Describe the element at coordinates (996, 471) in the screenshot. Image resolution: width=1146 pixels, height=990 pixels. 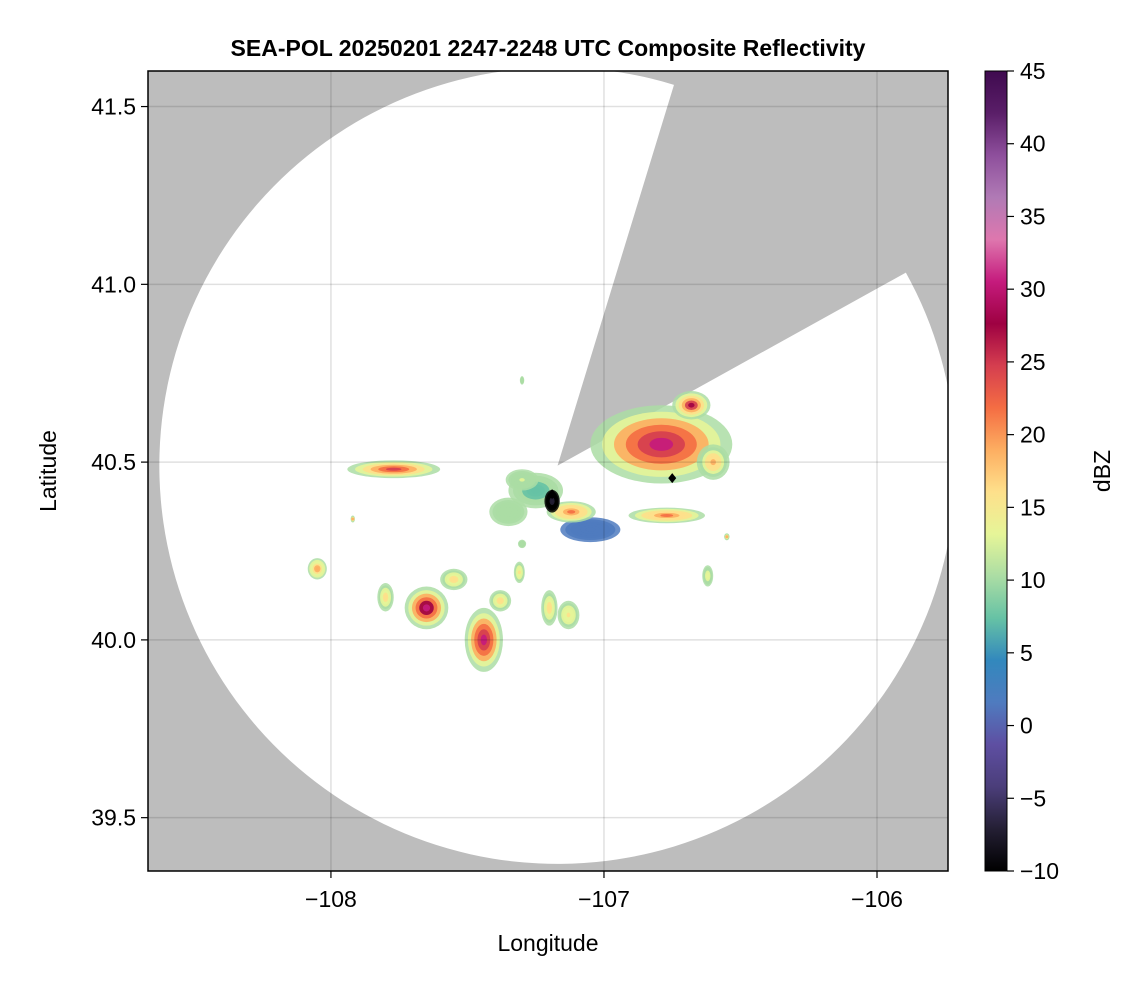
I see `colorbar-scale` at that location.